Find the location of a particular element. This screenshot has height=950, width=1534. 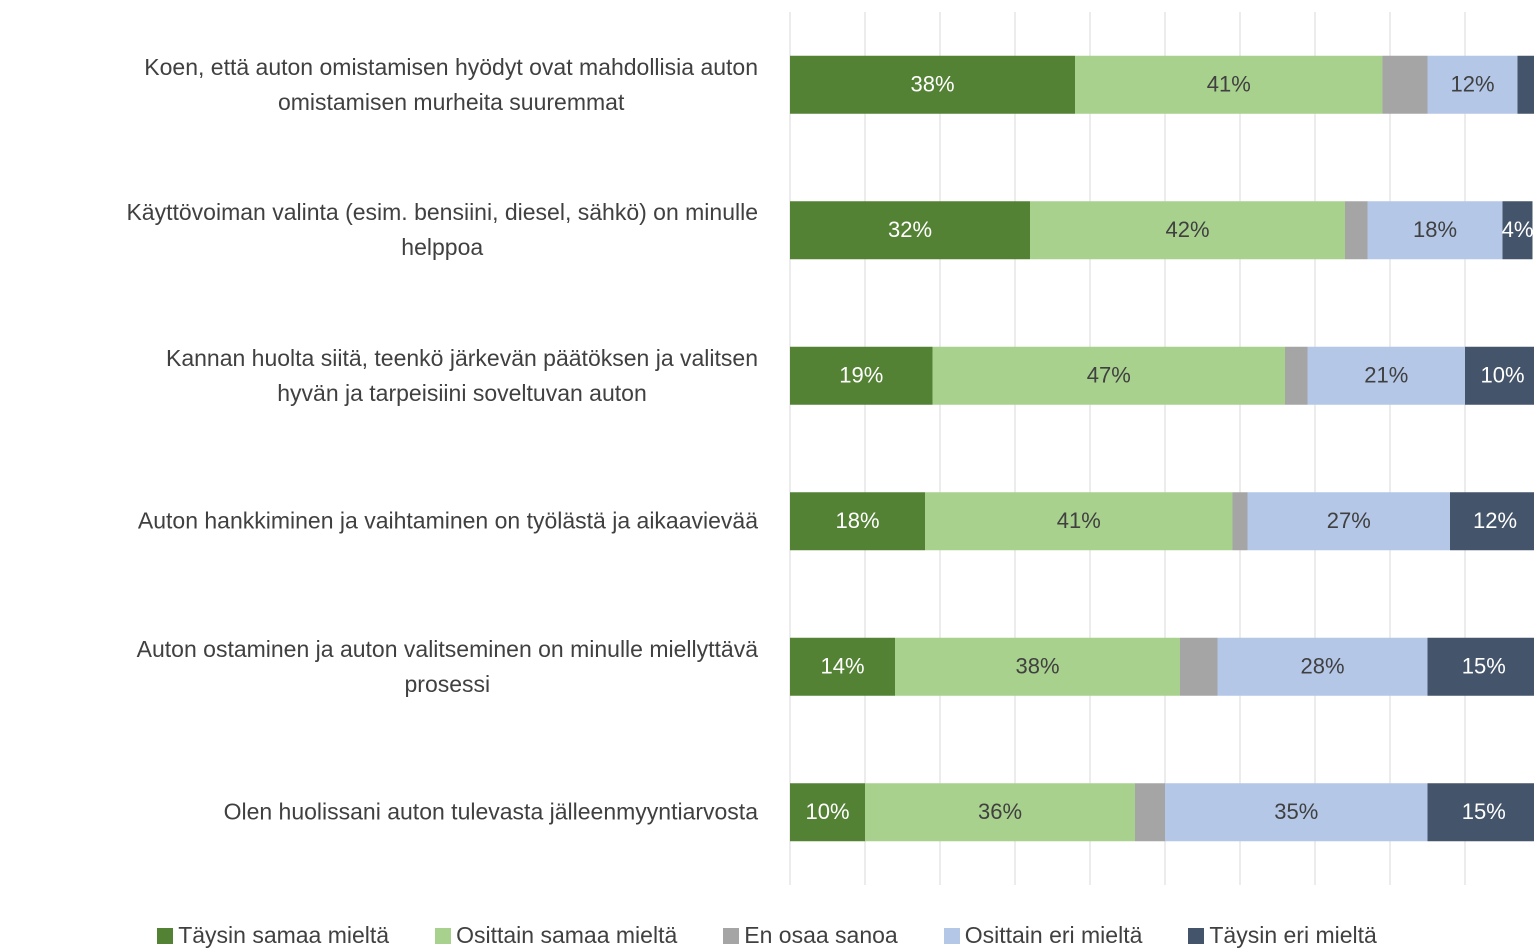

legend-item: En osaa sanoa is located at coordinates (810, 935).